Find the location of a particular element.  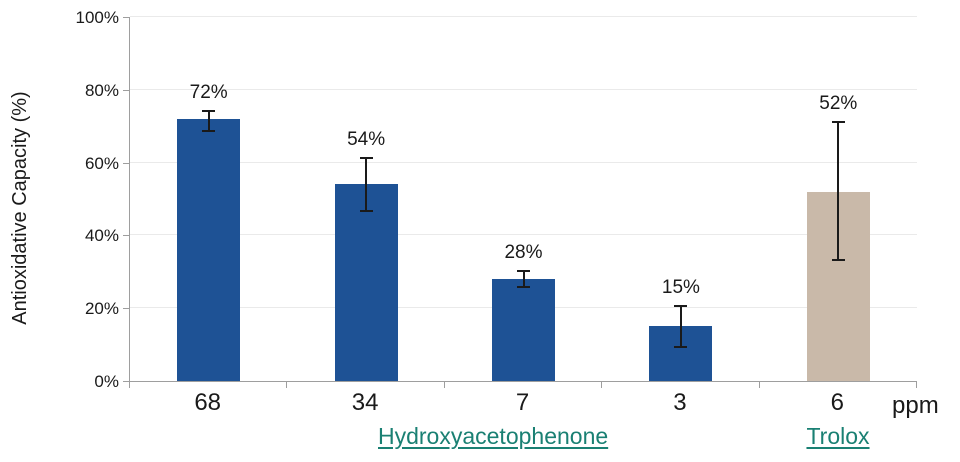

group-label-trolox: Trolox is located at coordinates (838, 436).